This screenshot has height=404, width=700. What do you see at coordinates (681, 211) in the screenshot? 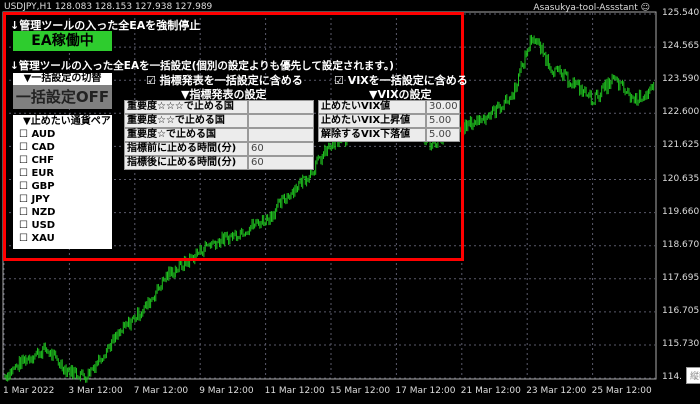
I see `price-tick-label: 119.660` at bounding box center [681, 211].